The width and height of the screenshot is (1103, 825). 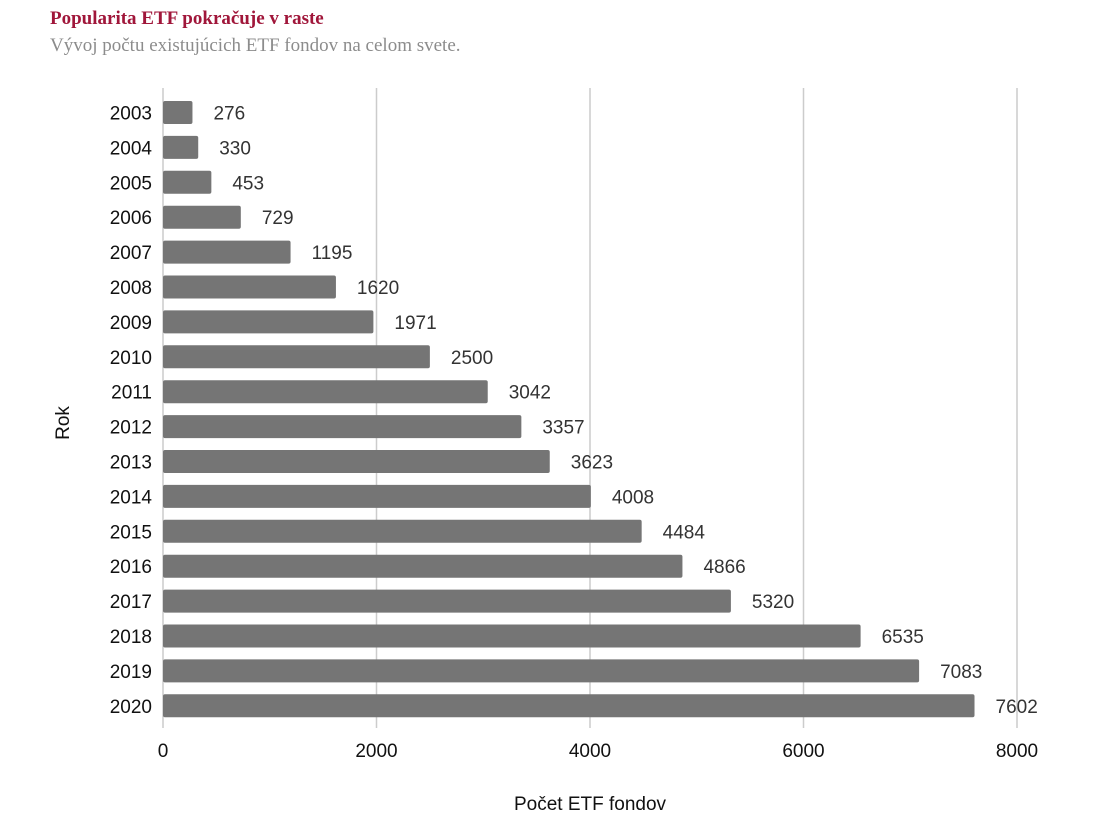 I want to click on bar-2018, so click(x=512, y=636).